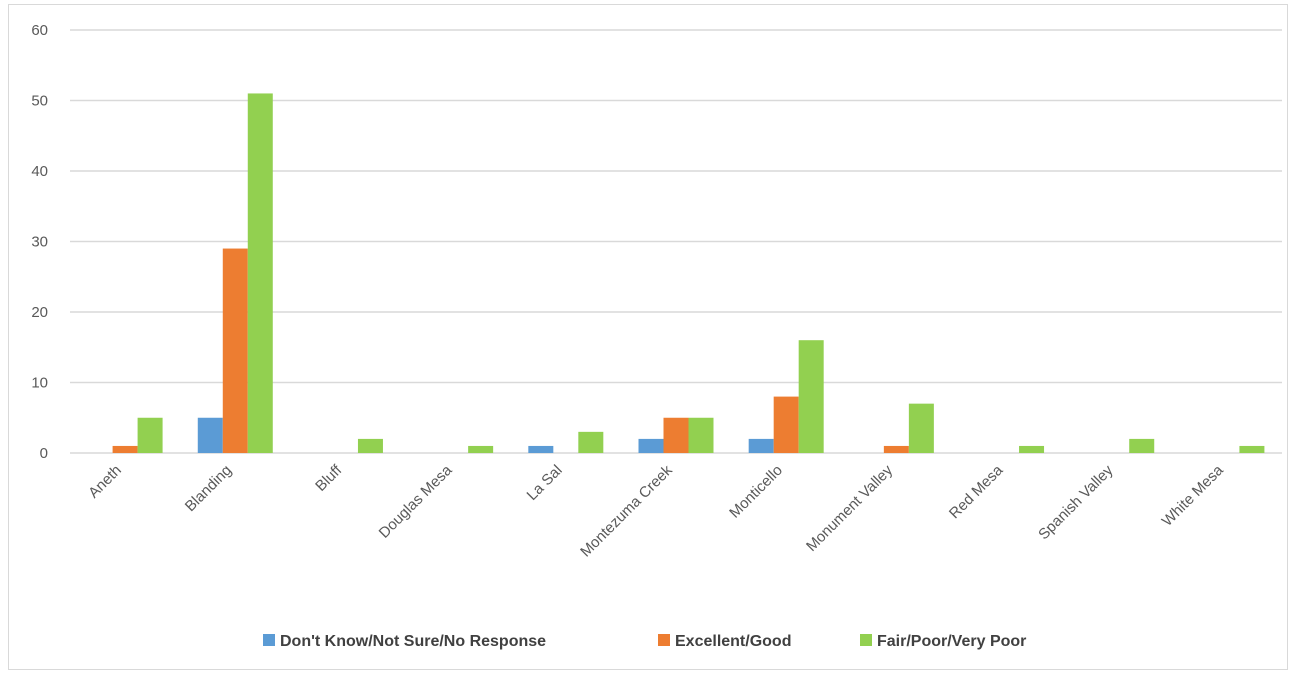 The image size is (1293, 674). What do you see at coordinates (1076, 502) in the screenshot?
I see `x-tick-label: Spanish Valley` at bounding box center [1076, 502].